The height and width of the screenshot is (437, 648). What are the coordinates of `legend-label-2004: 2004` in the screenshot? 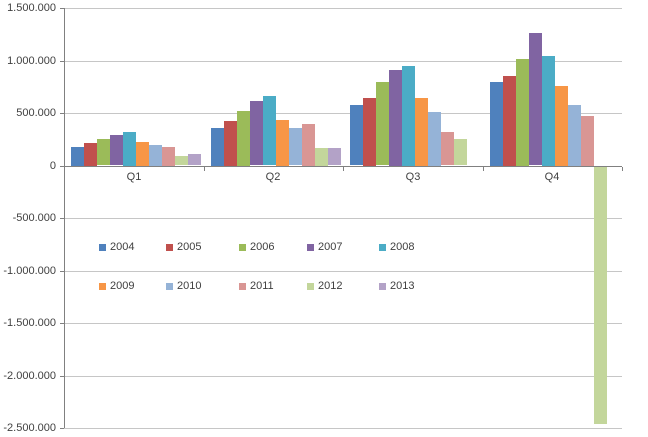 It's located at (122, 247).